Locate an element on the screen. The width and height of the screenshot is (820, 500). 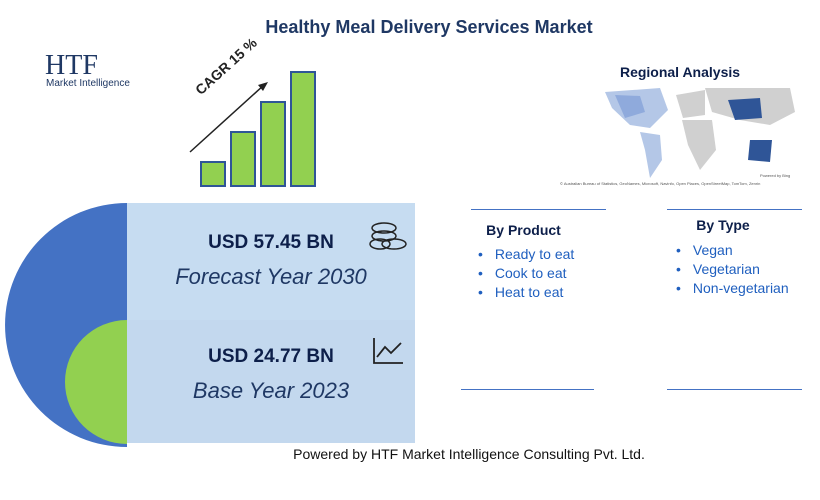
type-list: Vegan Vegetarian Non-vegetarian is located at coordinates (732, 270).